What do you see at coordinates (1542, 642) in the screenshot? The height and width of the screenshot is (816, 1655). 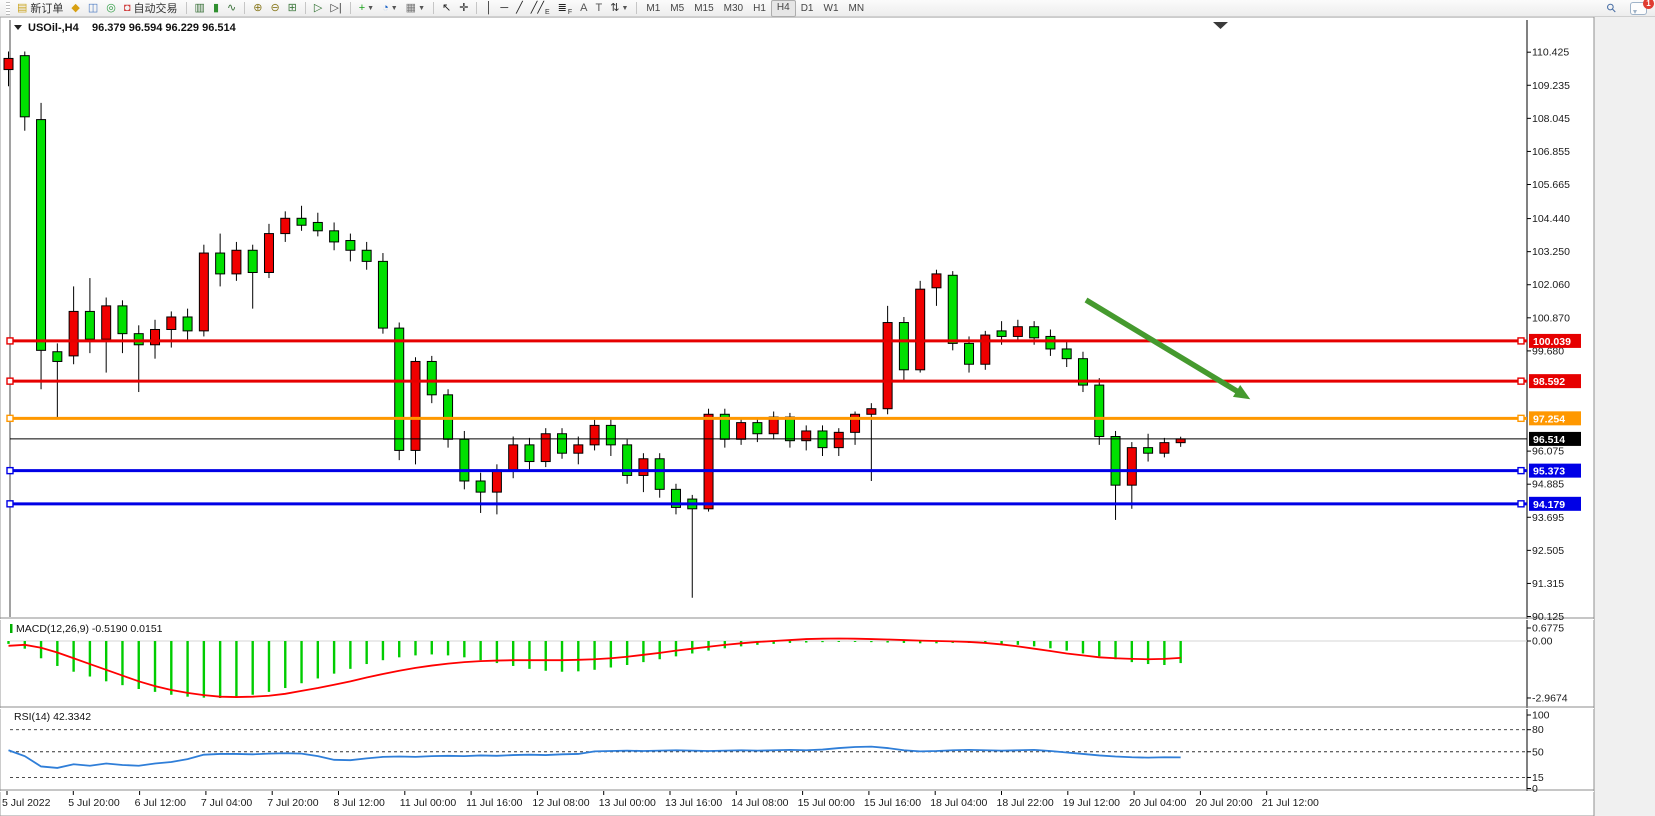 I see `macd-scale-label: 0.00` at bounding box center [1542, 642].